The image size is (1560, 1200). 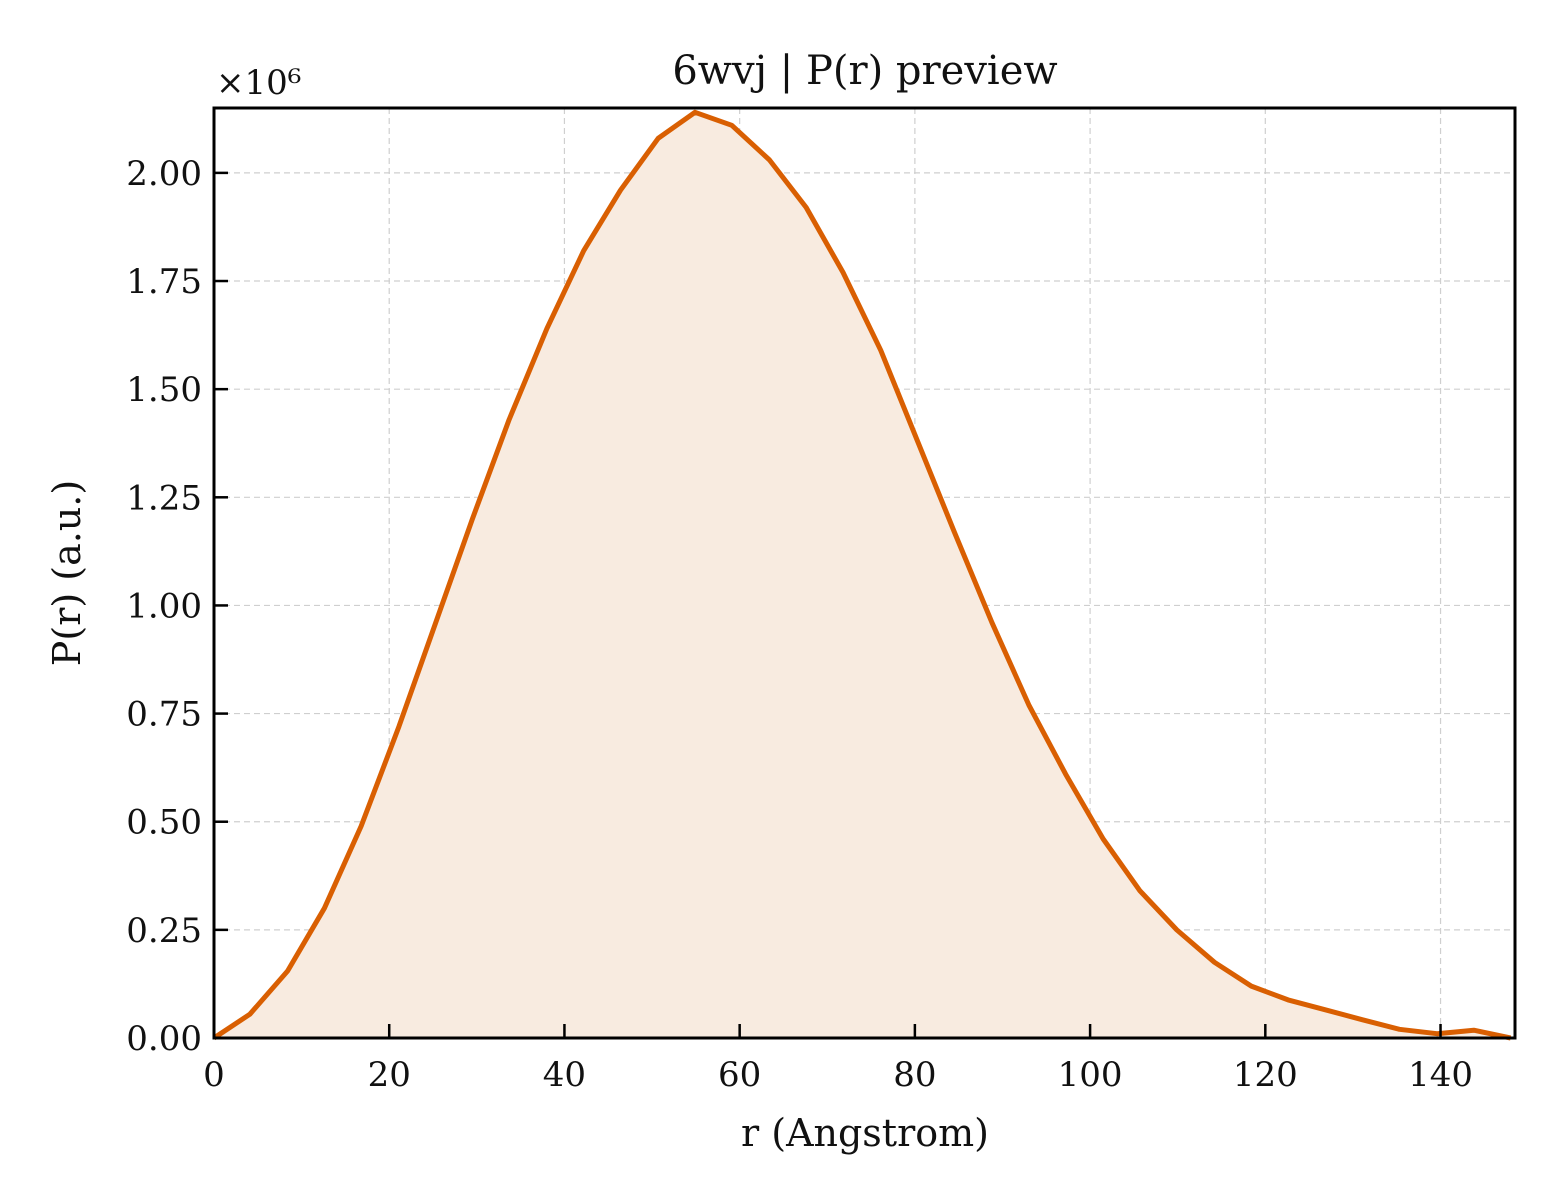 I want to click on x-tick-label: 0, so click(x=214, y=1075).